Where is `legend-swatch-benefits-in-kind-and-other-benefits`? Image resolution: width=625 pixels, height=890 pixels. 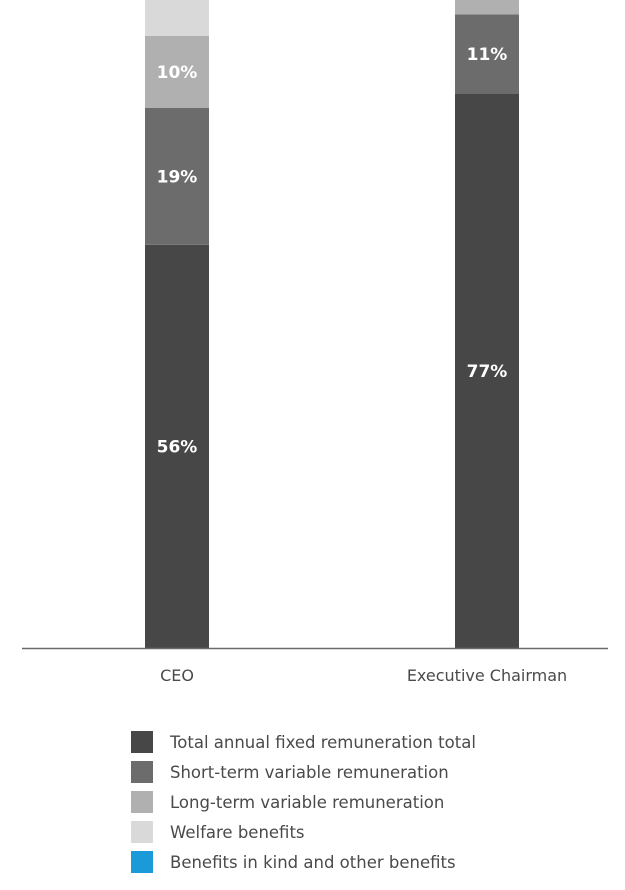
legend-swatch-benefits-in-kind-and-other-benefits is located at coordinates (142, 862).